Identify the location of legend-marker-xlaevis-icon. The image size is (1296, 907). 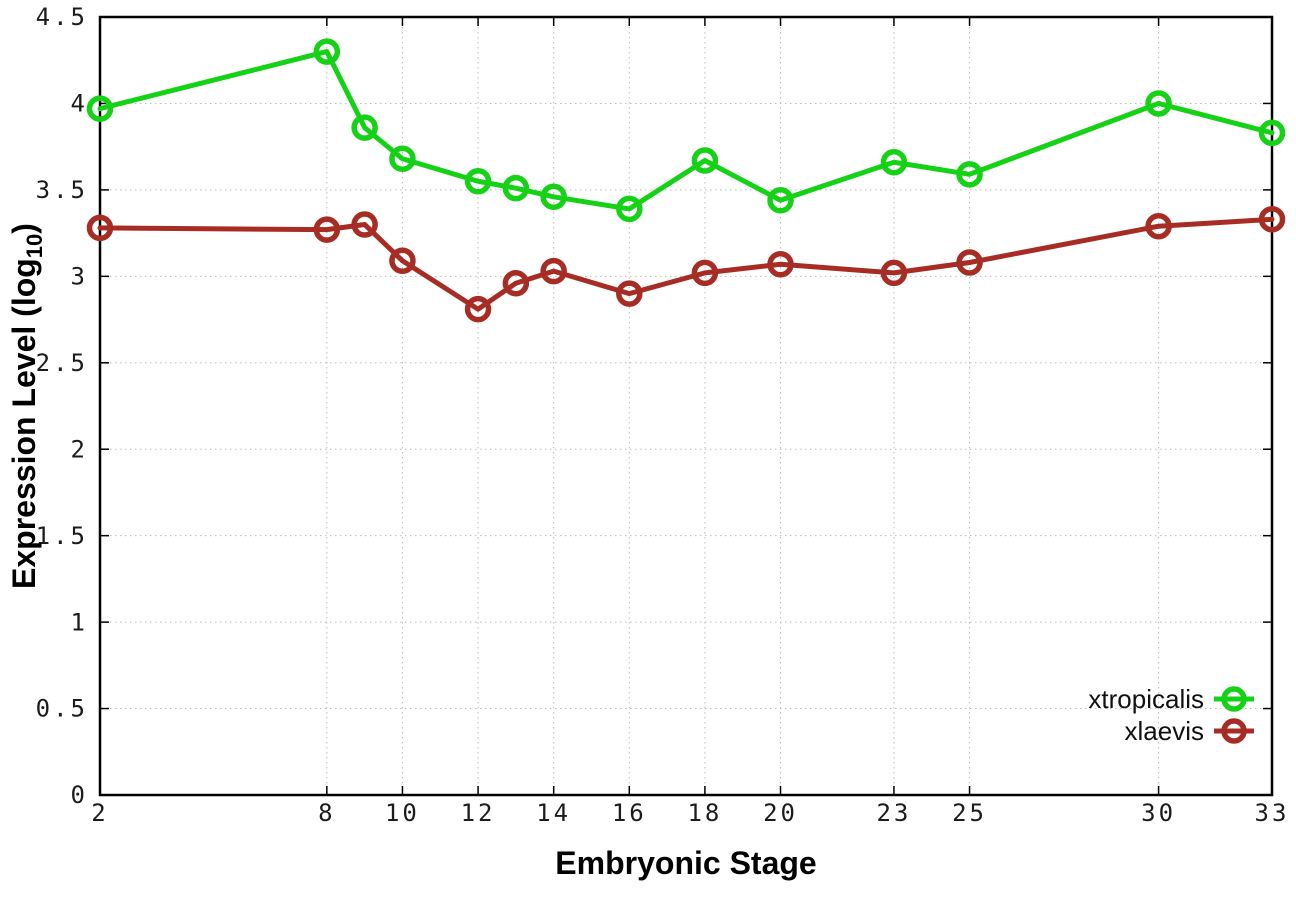
(1234, 731).